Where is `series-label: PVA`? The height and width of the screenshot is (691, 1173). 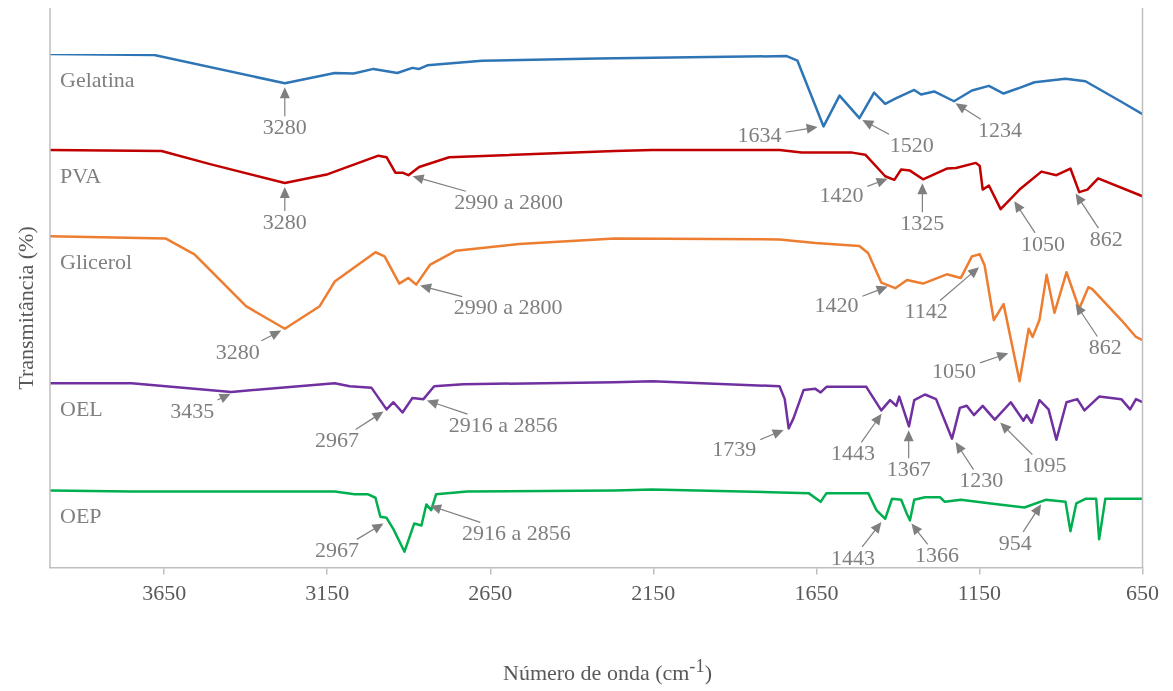
series-label: PVA is located at coordinates (81, 175).